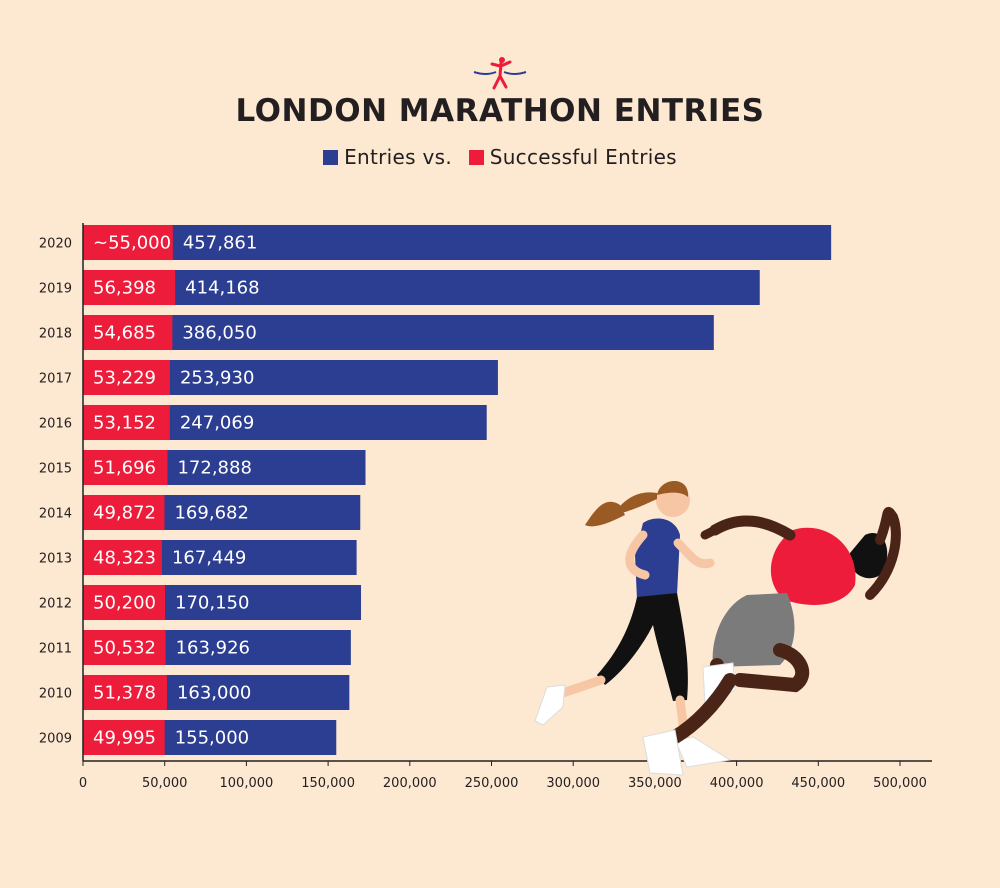 This screenshot has width=1000, height=888. What do you see at coordinates (737, 783) in the screenshot?
I see `x-tick-label-400000: 400,000` at bounding box center [737, 783].